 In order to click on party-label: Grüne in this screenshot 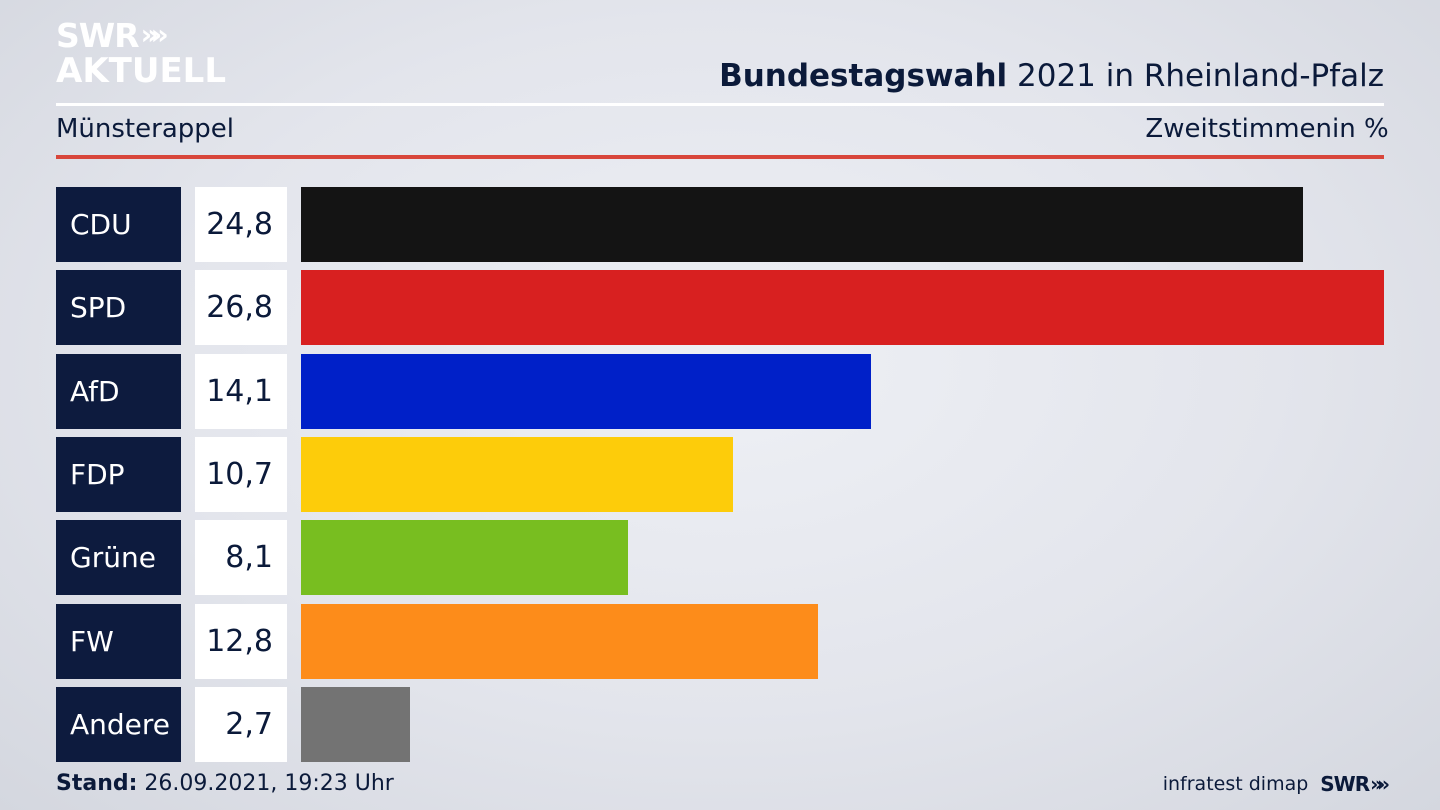, I will do `click(118, 558)`.